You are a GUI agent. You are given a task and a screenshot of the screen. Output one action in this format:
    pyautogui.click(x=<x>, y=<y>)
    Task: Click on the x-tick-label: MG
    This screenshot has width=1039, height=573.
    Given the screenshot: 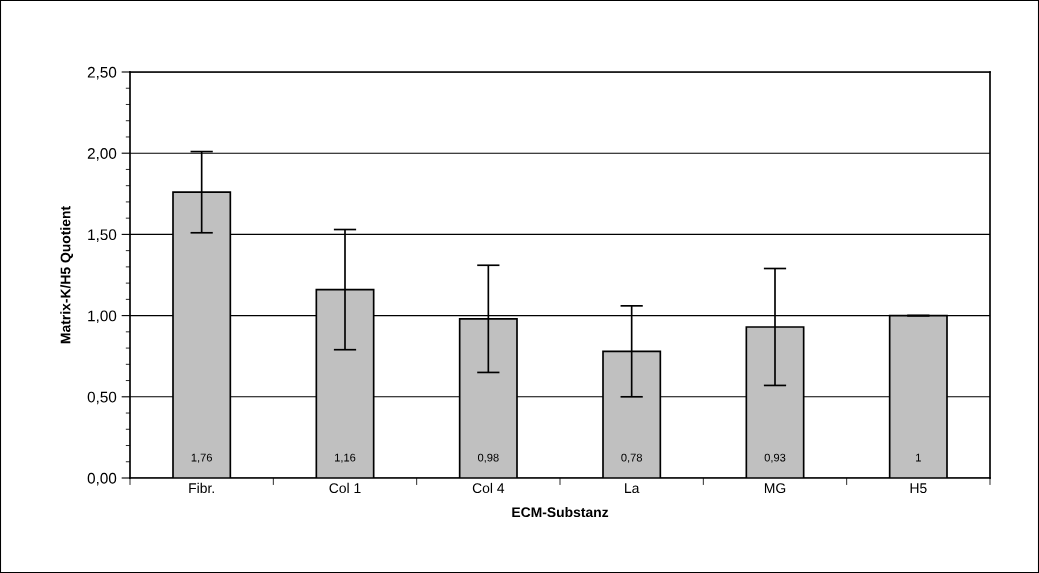 What is the action you would take?
    pyautogui.click(x=775, y=488)
    